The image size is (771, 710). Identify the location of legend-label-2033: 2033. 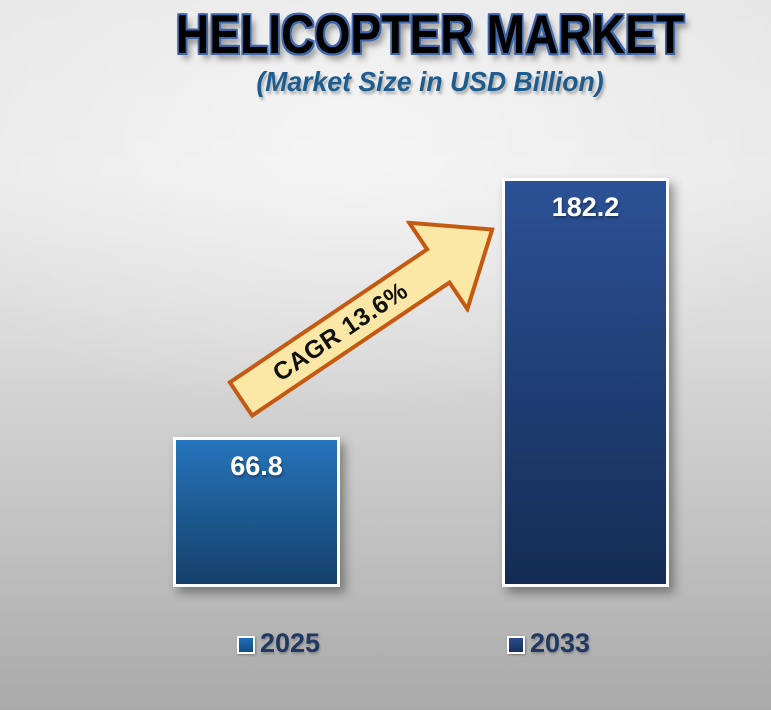
(560, 643).